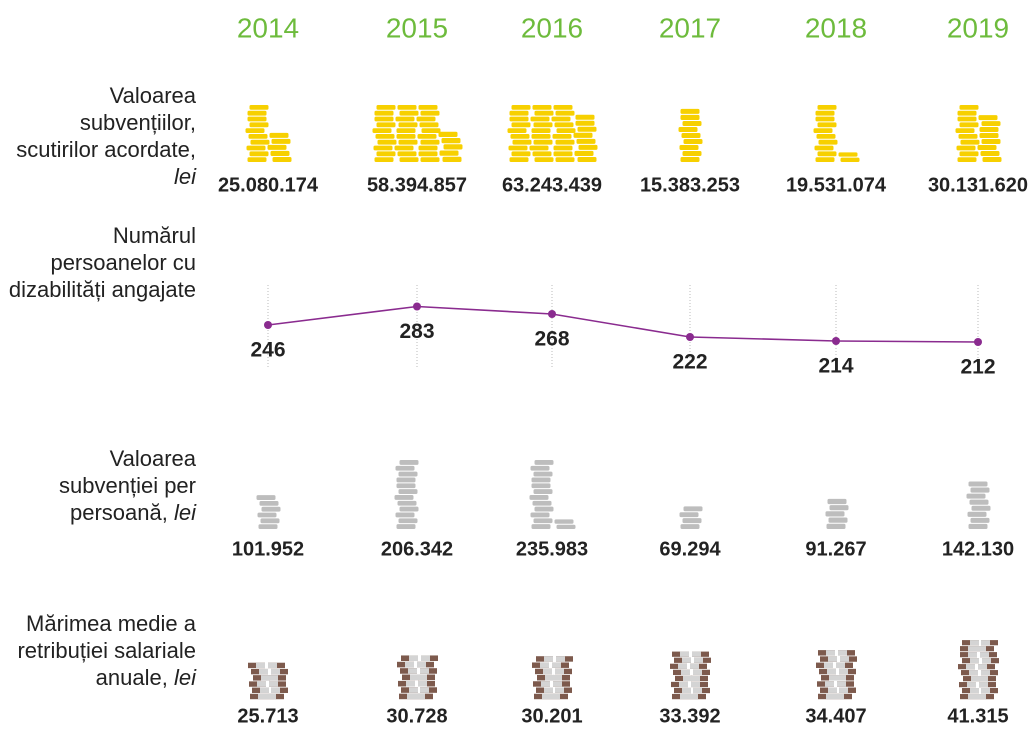 The width and height of the screenshot is (1036, 752). What do you see at coordinates (835, 366) in the screenshot?
I see `value-label: 214` at bounding box center [835, 366].